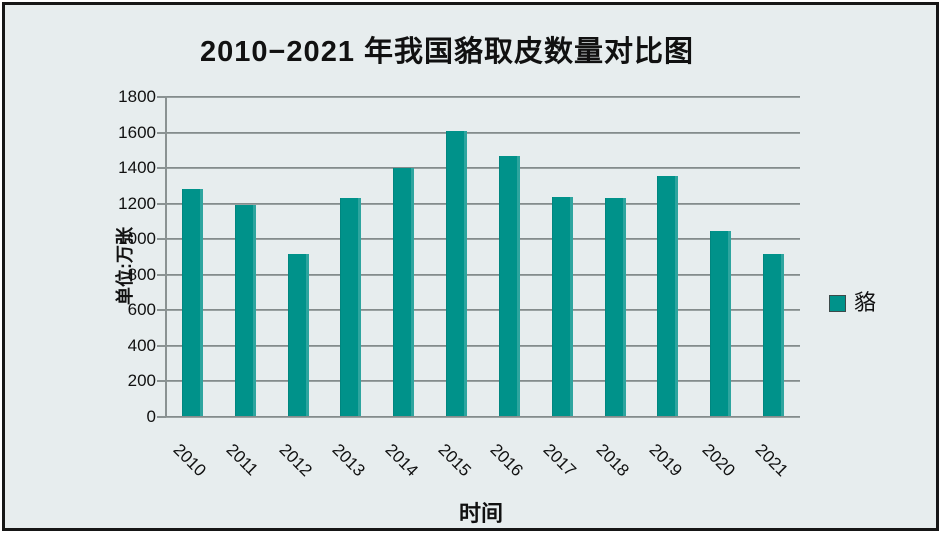  What do you see at coordinates (447, 52) in the screenshot?
I see `chart-title: 2010−2021 年我国貉取皮数量对比图` at bounding box center [447, 52].